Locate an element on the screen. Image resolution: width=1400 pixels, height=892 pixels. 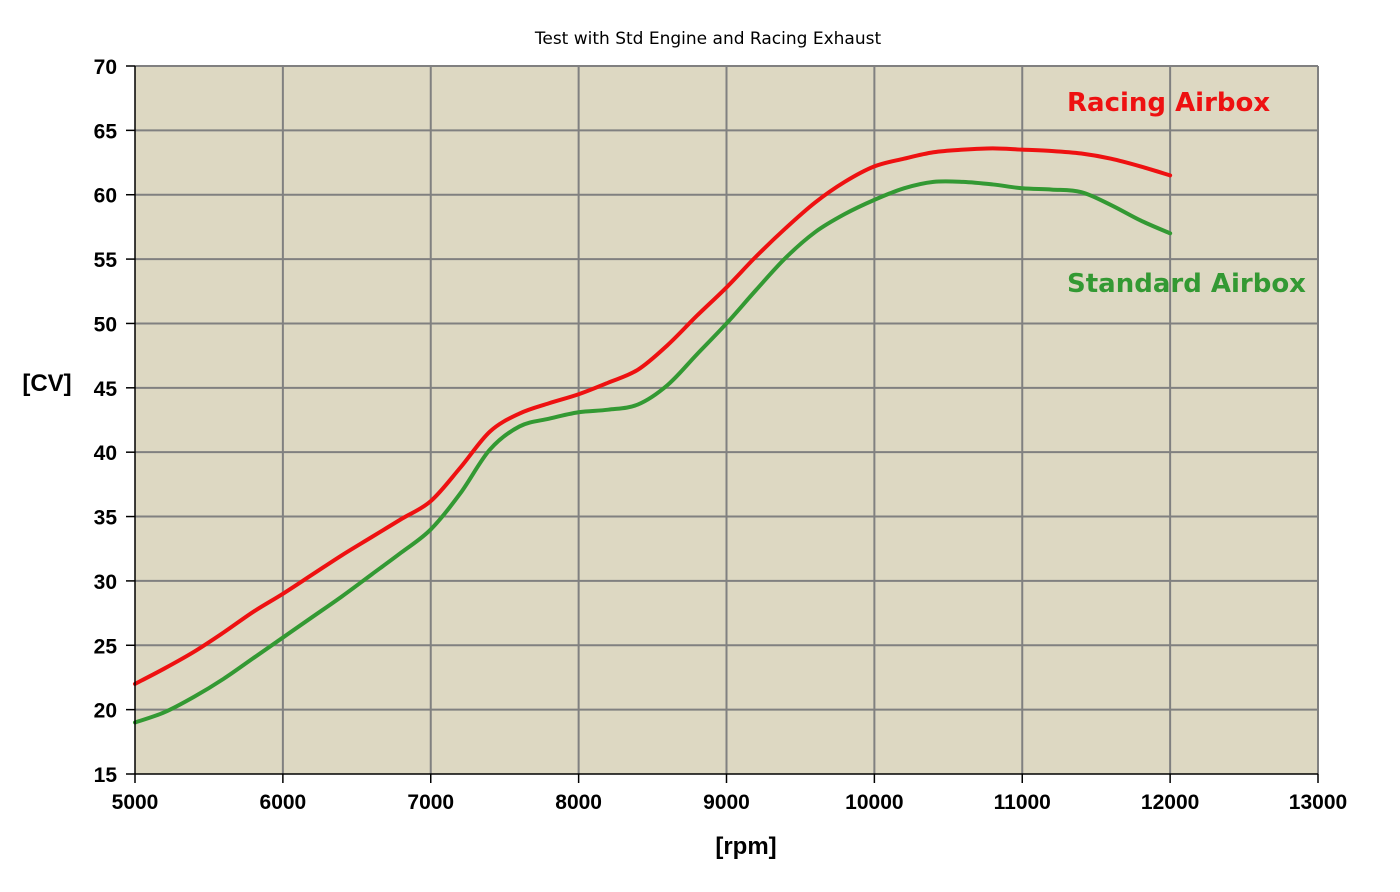
y-tick-label-55: 55 is located at coordinates (106, 260).